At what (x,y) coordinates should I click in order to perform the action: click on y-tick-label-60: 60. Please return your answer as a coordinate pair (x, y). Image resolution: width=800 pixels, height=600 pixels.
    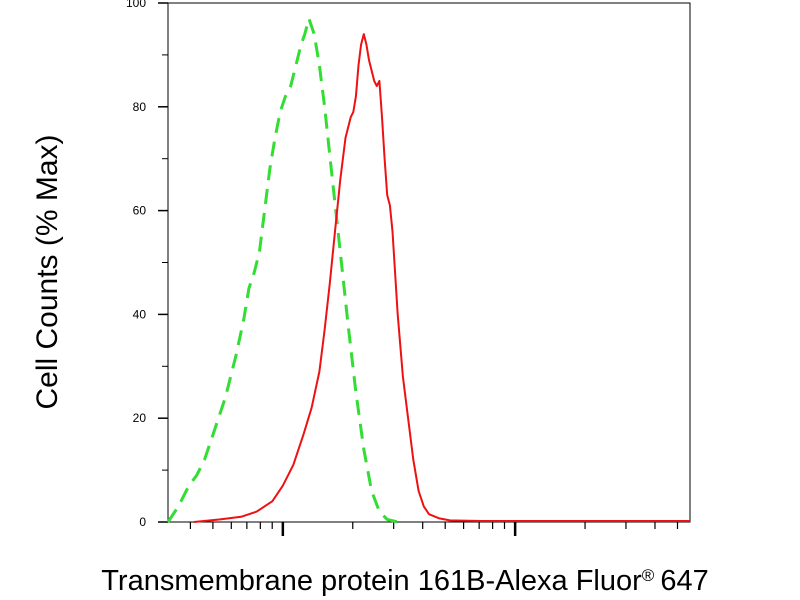
    Looking at the image, I should click on (140, 211).